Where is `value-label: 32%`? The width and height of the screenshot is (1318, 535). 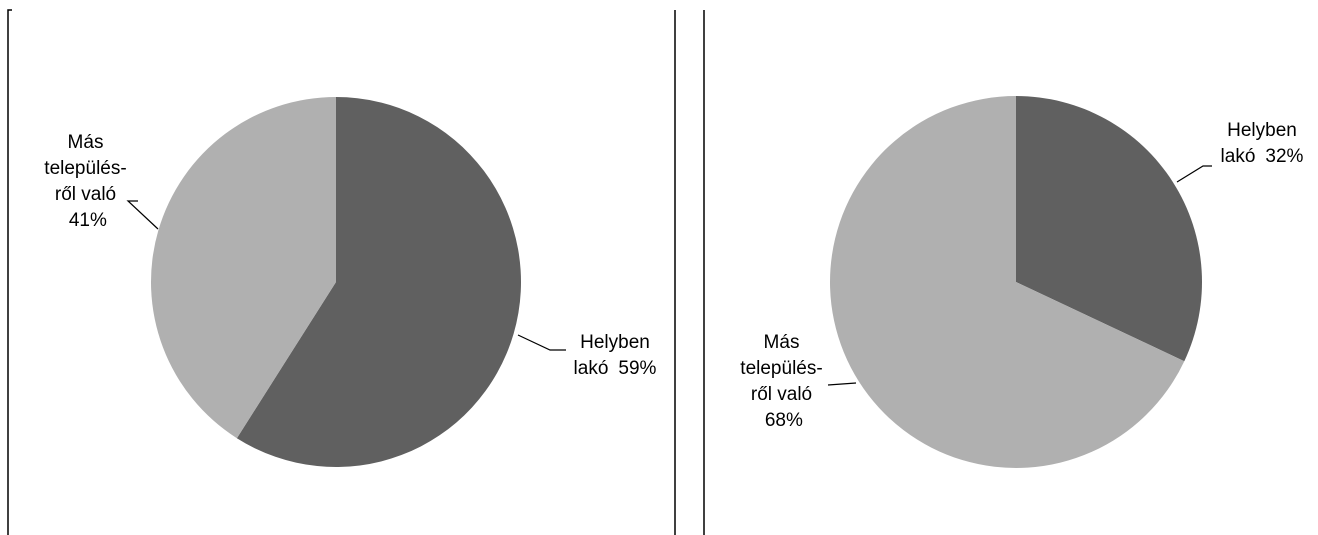 value-label: 32% is located at coordinates (1284, 156).